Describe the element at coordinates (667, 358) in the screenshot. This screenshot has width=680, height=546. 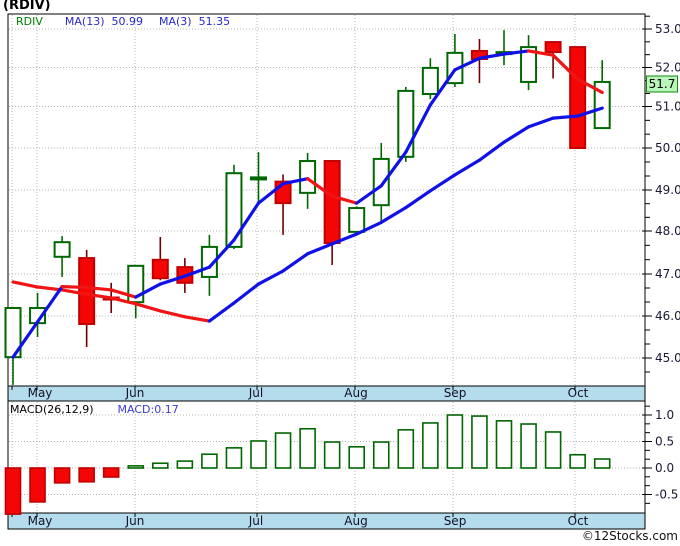
I see `price-axis-label: 45.0` at that location.